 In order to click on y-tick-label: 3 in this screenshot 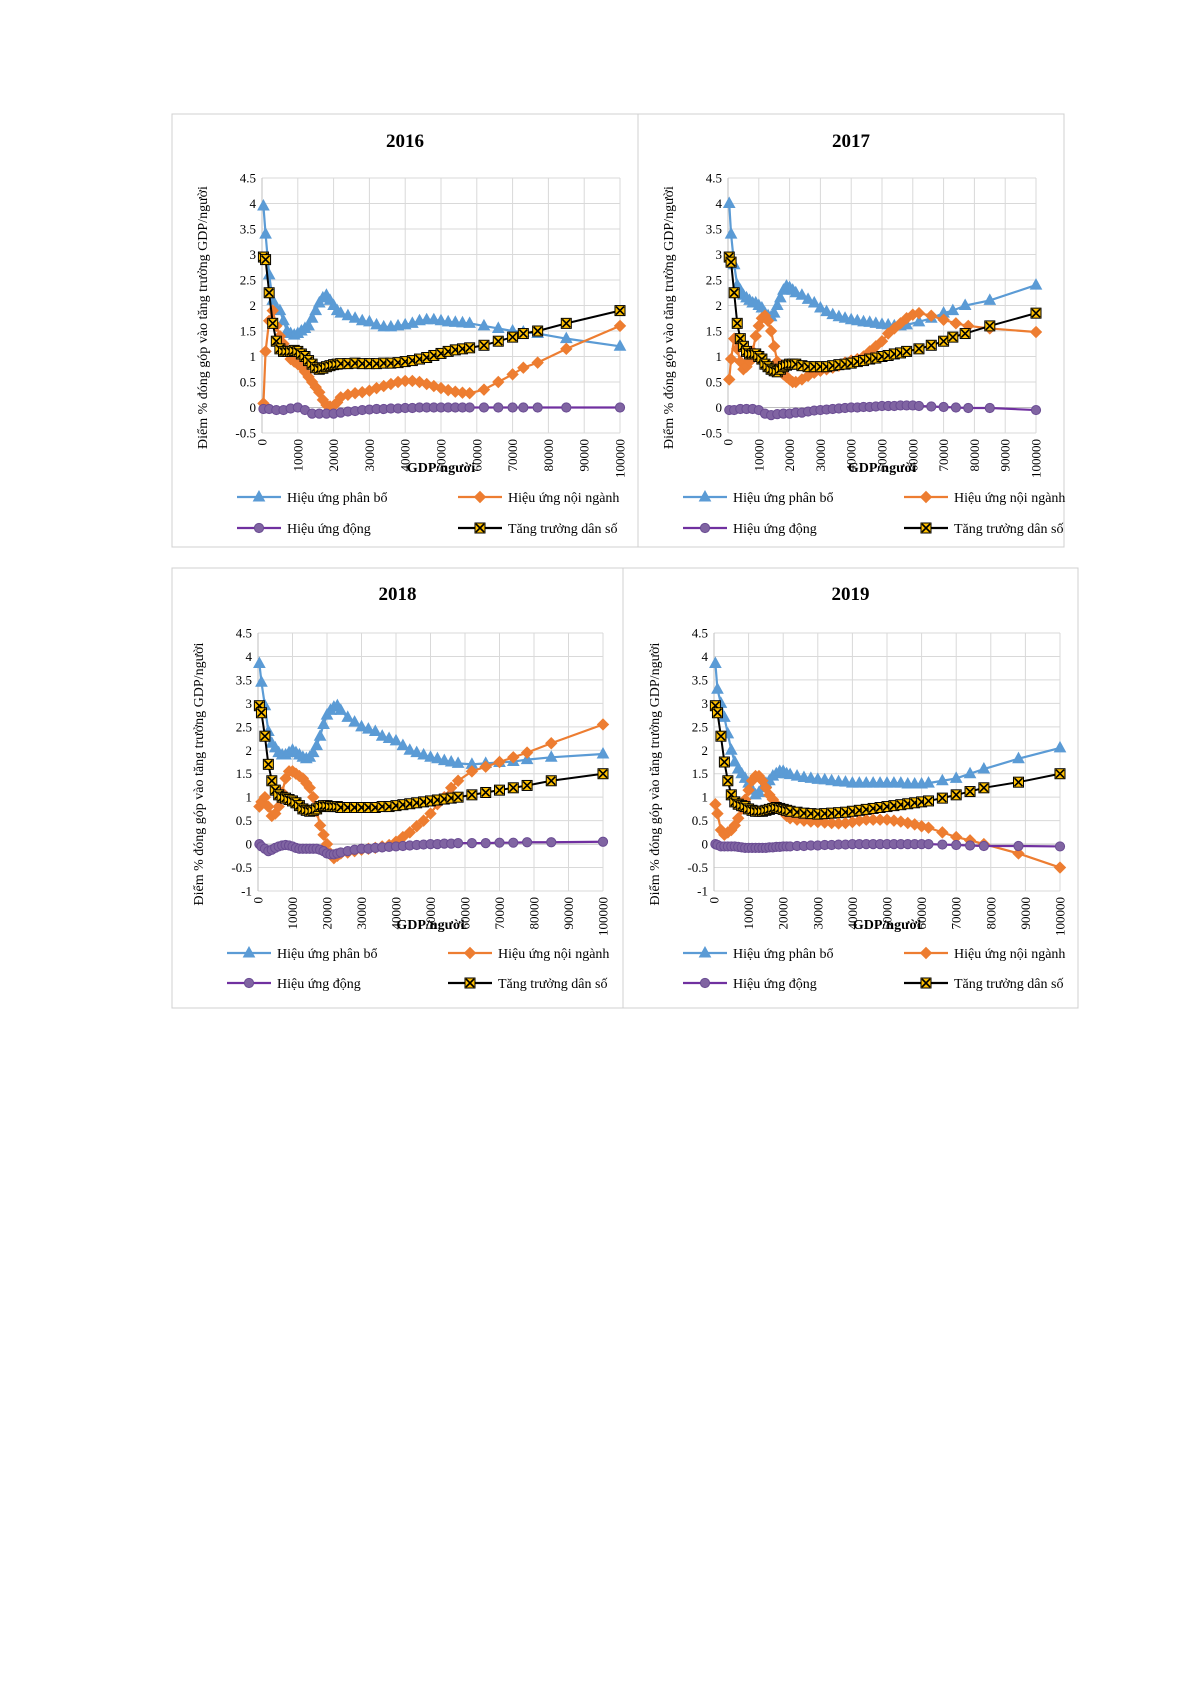, I will do `click(253, 254)`.